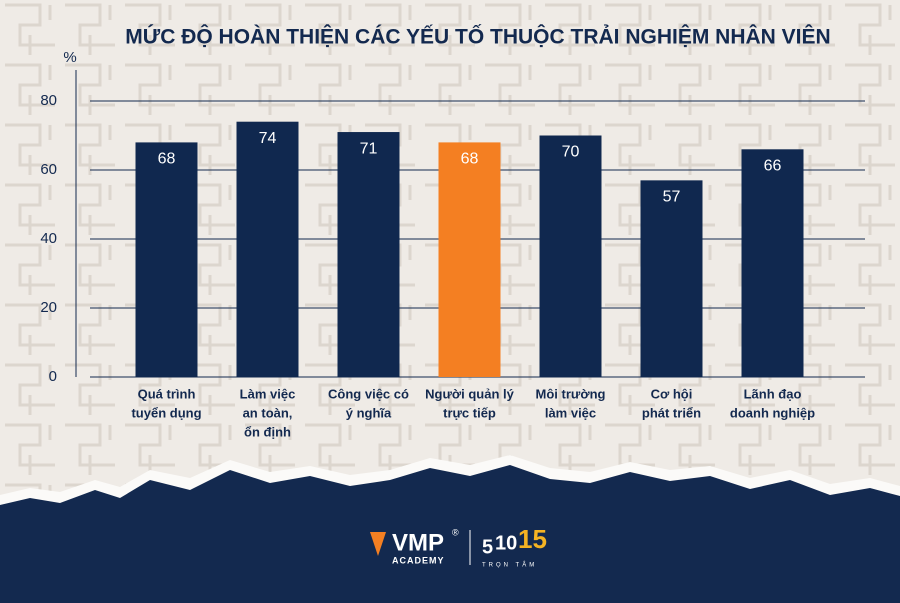 Image resolution: width=900 pixels, height=603 pixels. What do you see at coordinates (167, 393) in the screenshot?
I see `x-tick-label: Quá trình` at bounding box center [167, 393].